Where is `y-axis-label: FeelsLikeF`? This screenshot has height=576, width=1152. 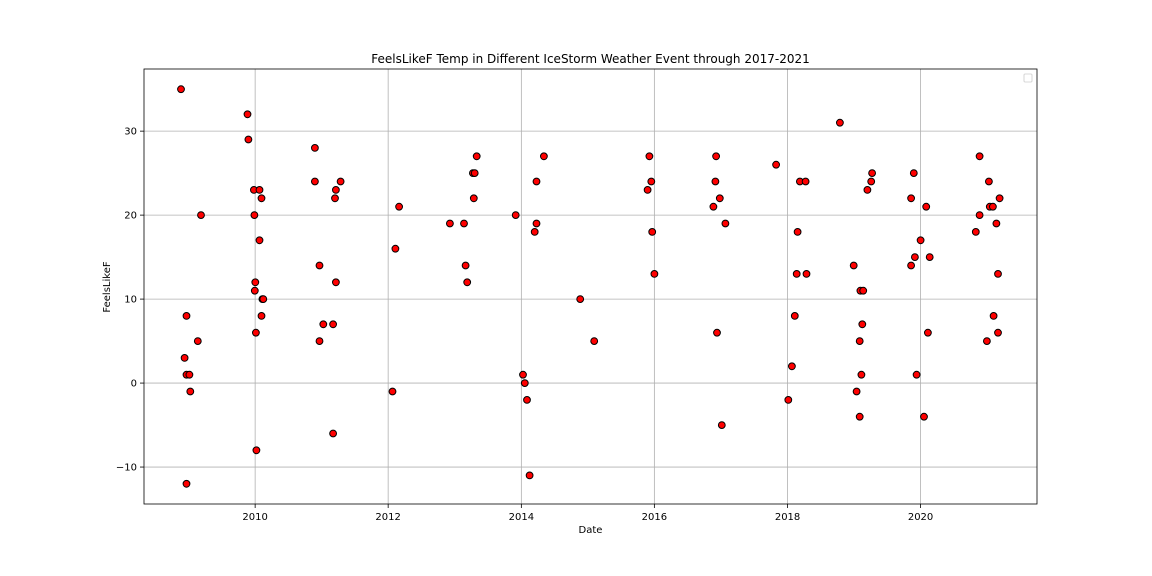
y-axis-label: FeelsLikeF is located at coordinates (107, 286).